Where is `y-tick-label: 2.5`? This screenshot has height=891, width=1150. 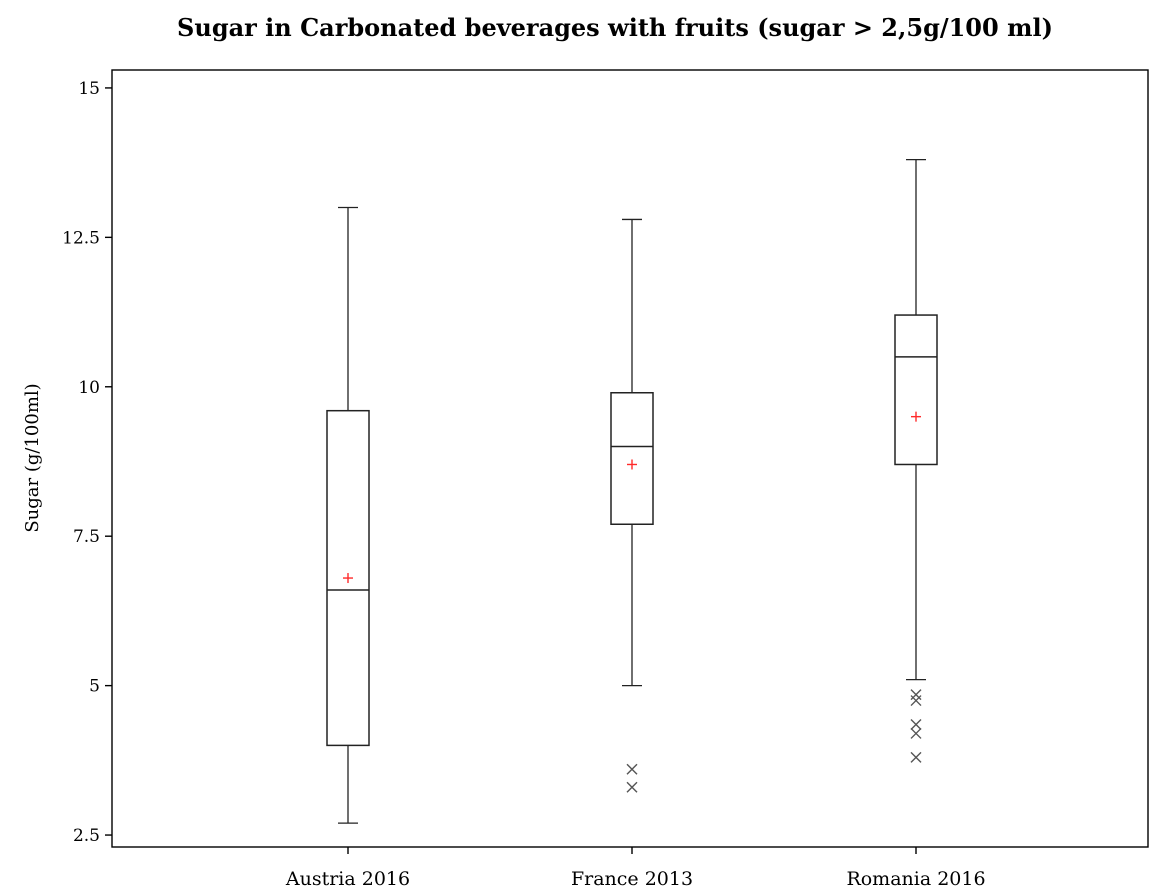
y-tick-label: 2.5 is located at coordinates (86, 836).